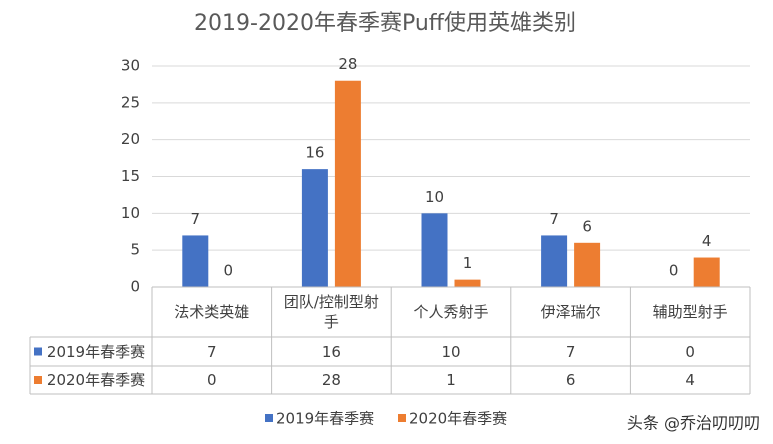  Describe the element at coordinates (690, 380) in the screenshot. I see `table-value: 4` at that location.